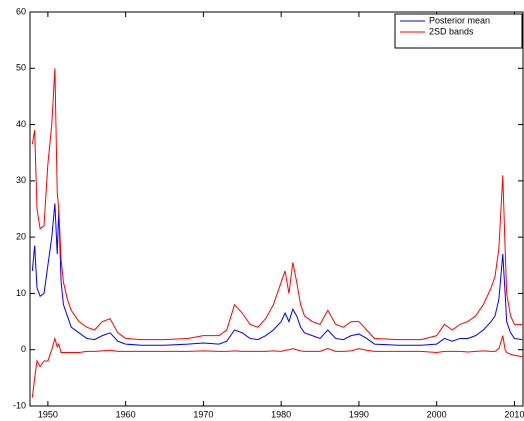  Describe the element at coordinates (451, 31) in the screenshot. I see `legend-label: 2SD bands` at that location.